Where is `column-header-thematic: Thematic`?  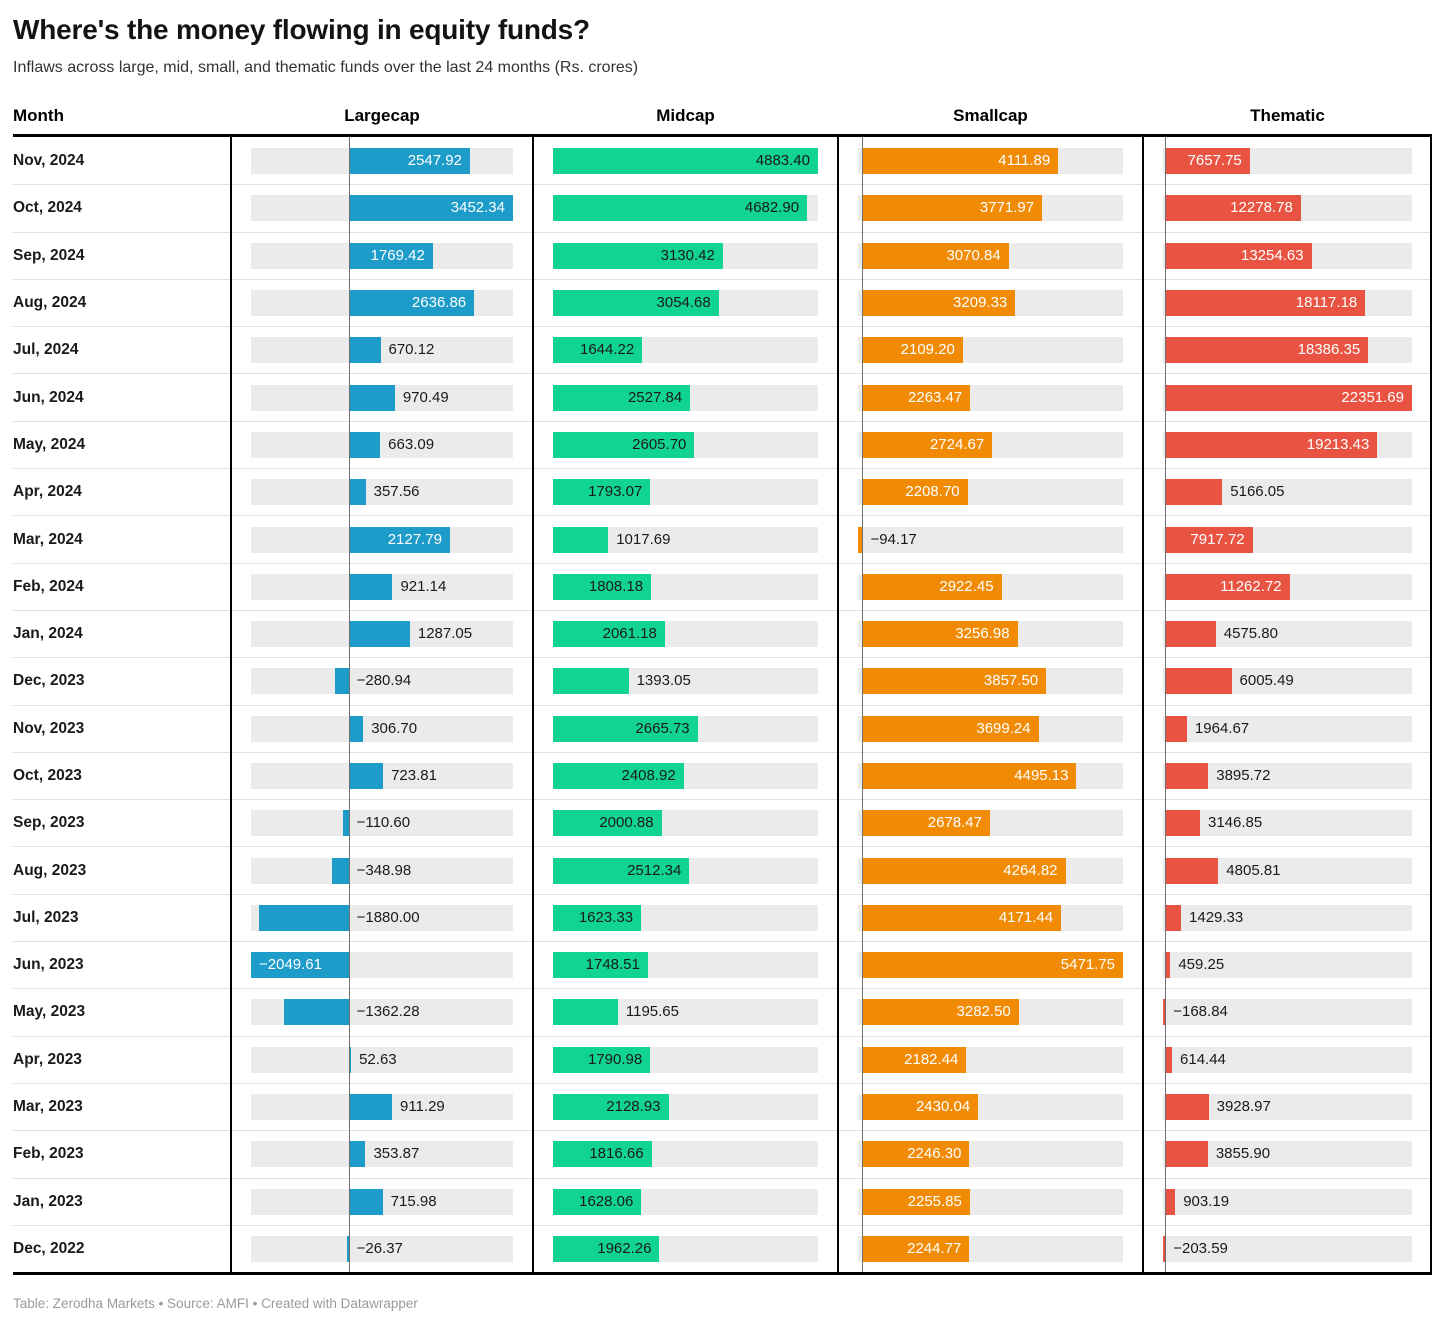 column-header-thematic: Thematic is located at coordinates (1287, 115).